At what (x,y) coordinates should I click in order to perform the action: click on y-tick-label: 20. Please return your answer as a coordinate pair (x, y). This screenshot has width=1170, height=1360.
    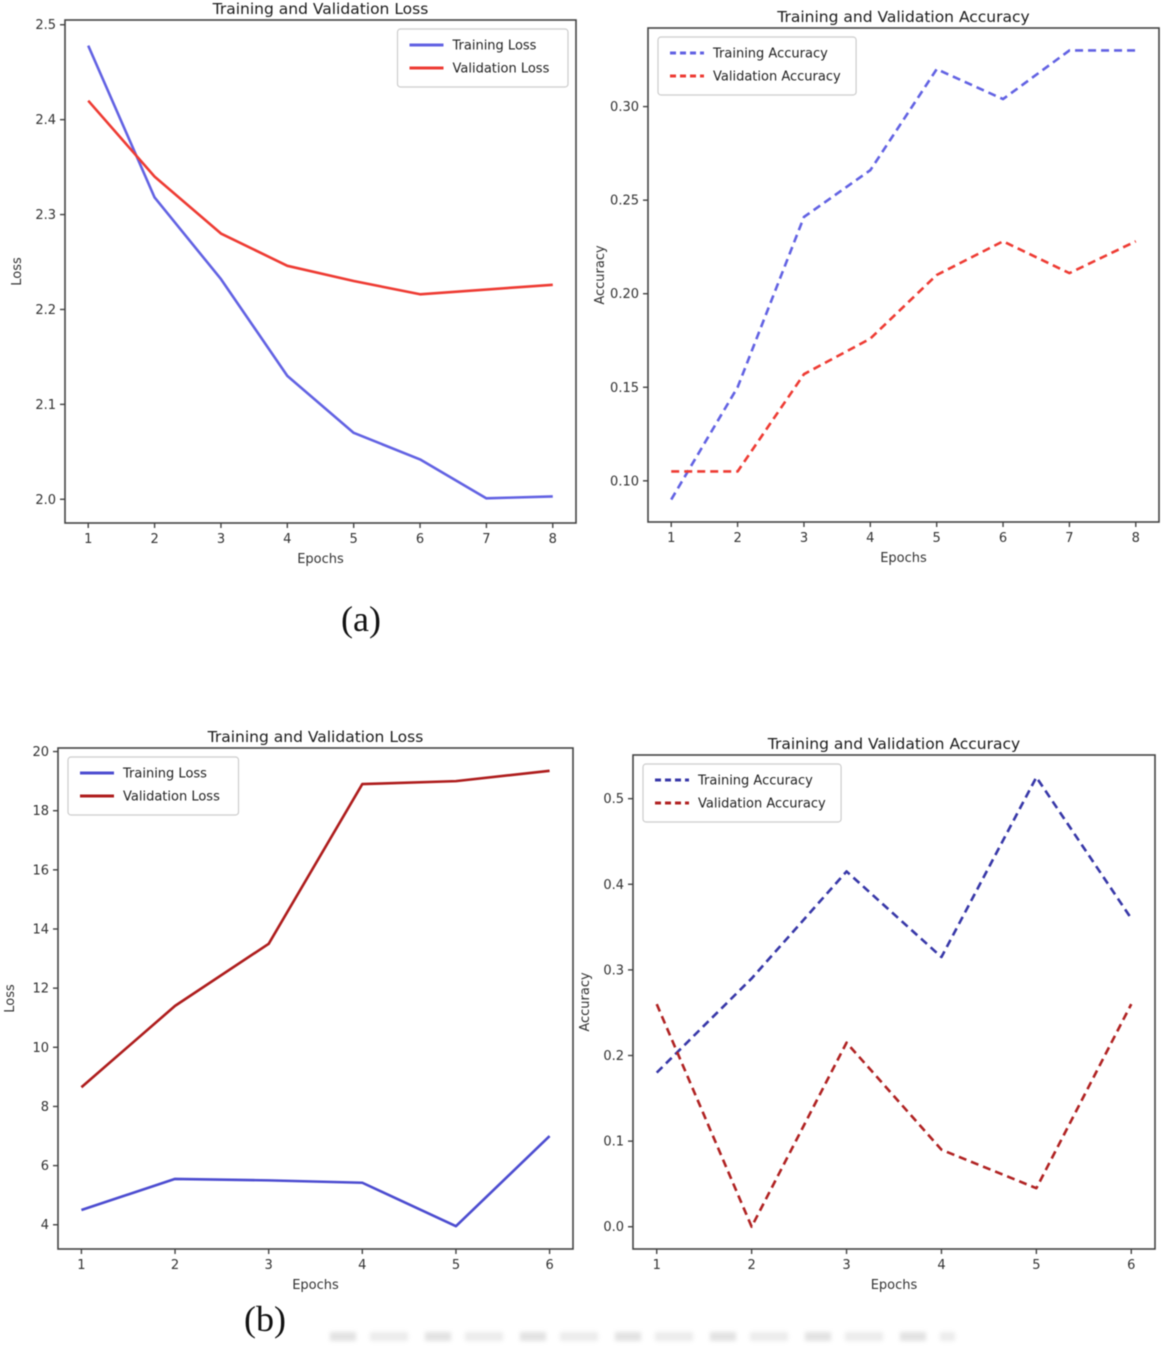
    Looking at the image, I should click on (40, 752).